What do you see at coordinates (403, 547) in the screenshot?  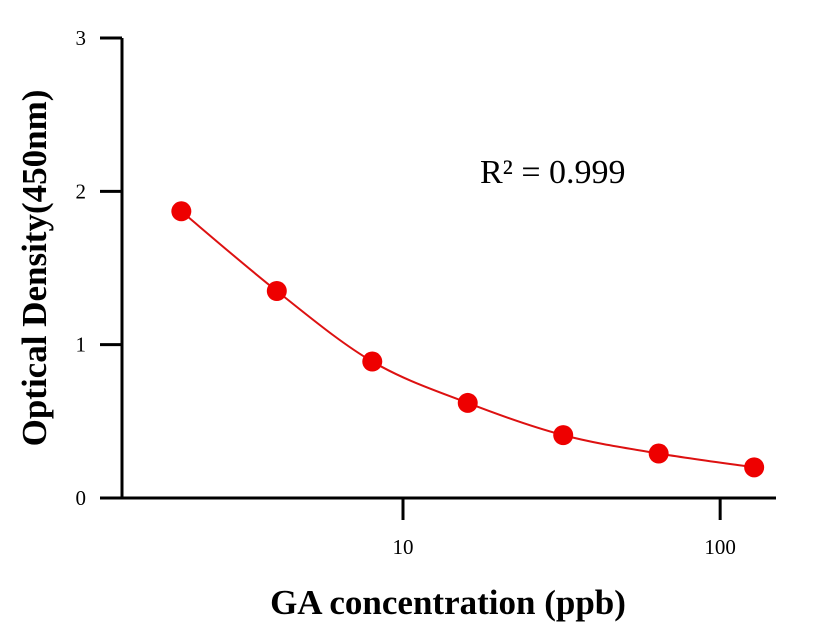 I see `x-tick-label: 10` at bounding box center [403, 547].